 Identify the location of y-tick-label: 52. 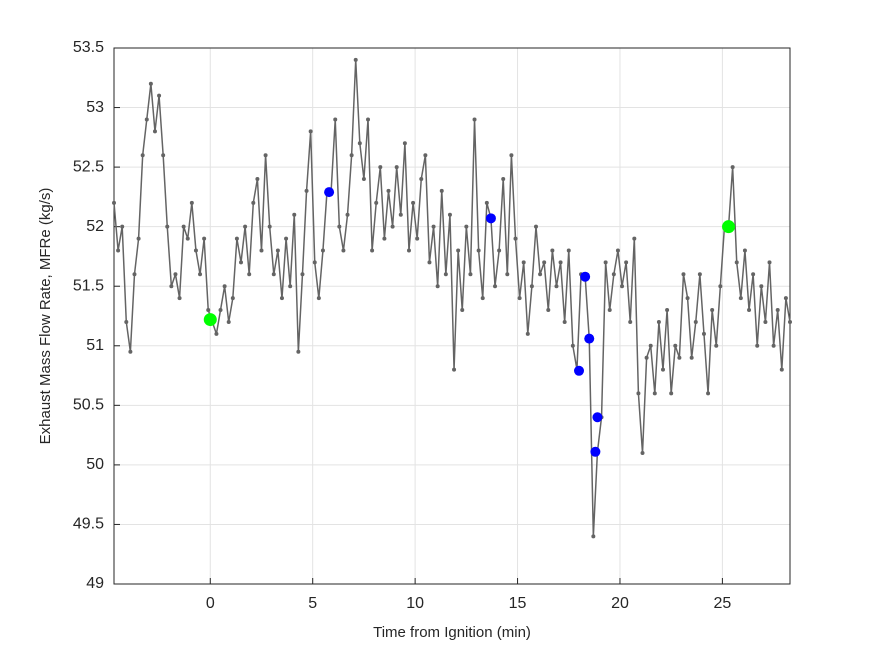
(95, 226).